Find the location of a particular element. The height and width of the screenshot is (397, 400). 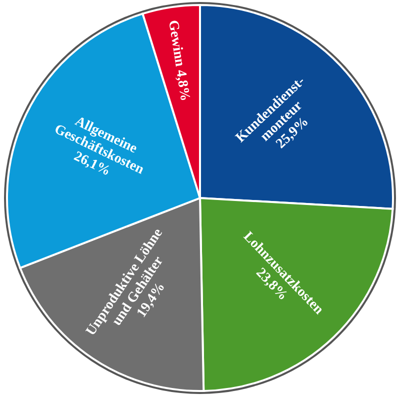

slice-label: Gewinn 4,8% is located at coordinates (179, 60).